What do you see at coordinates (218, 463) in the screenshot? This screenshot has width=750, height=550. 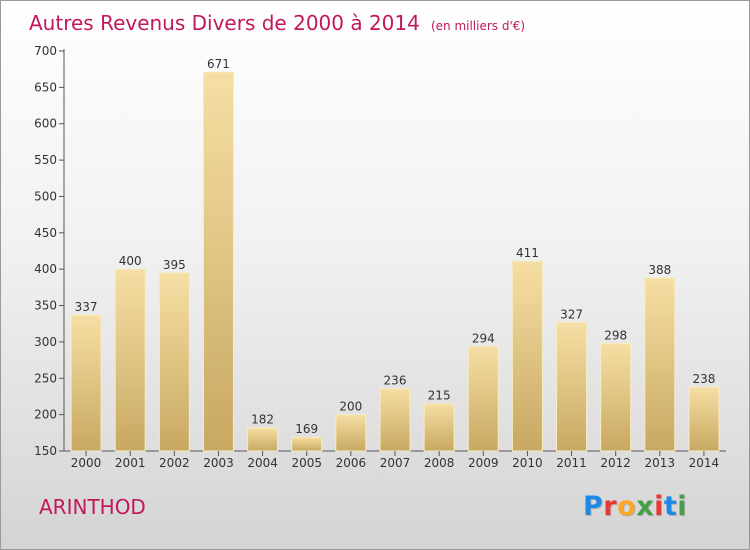 I see `x-tick-label: 2003` at bounding box center [218, 463].